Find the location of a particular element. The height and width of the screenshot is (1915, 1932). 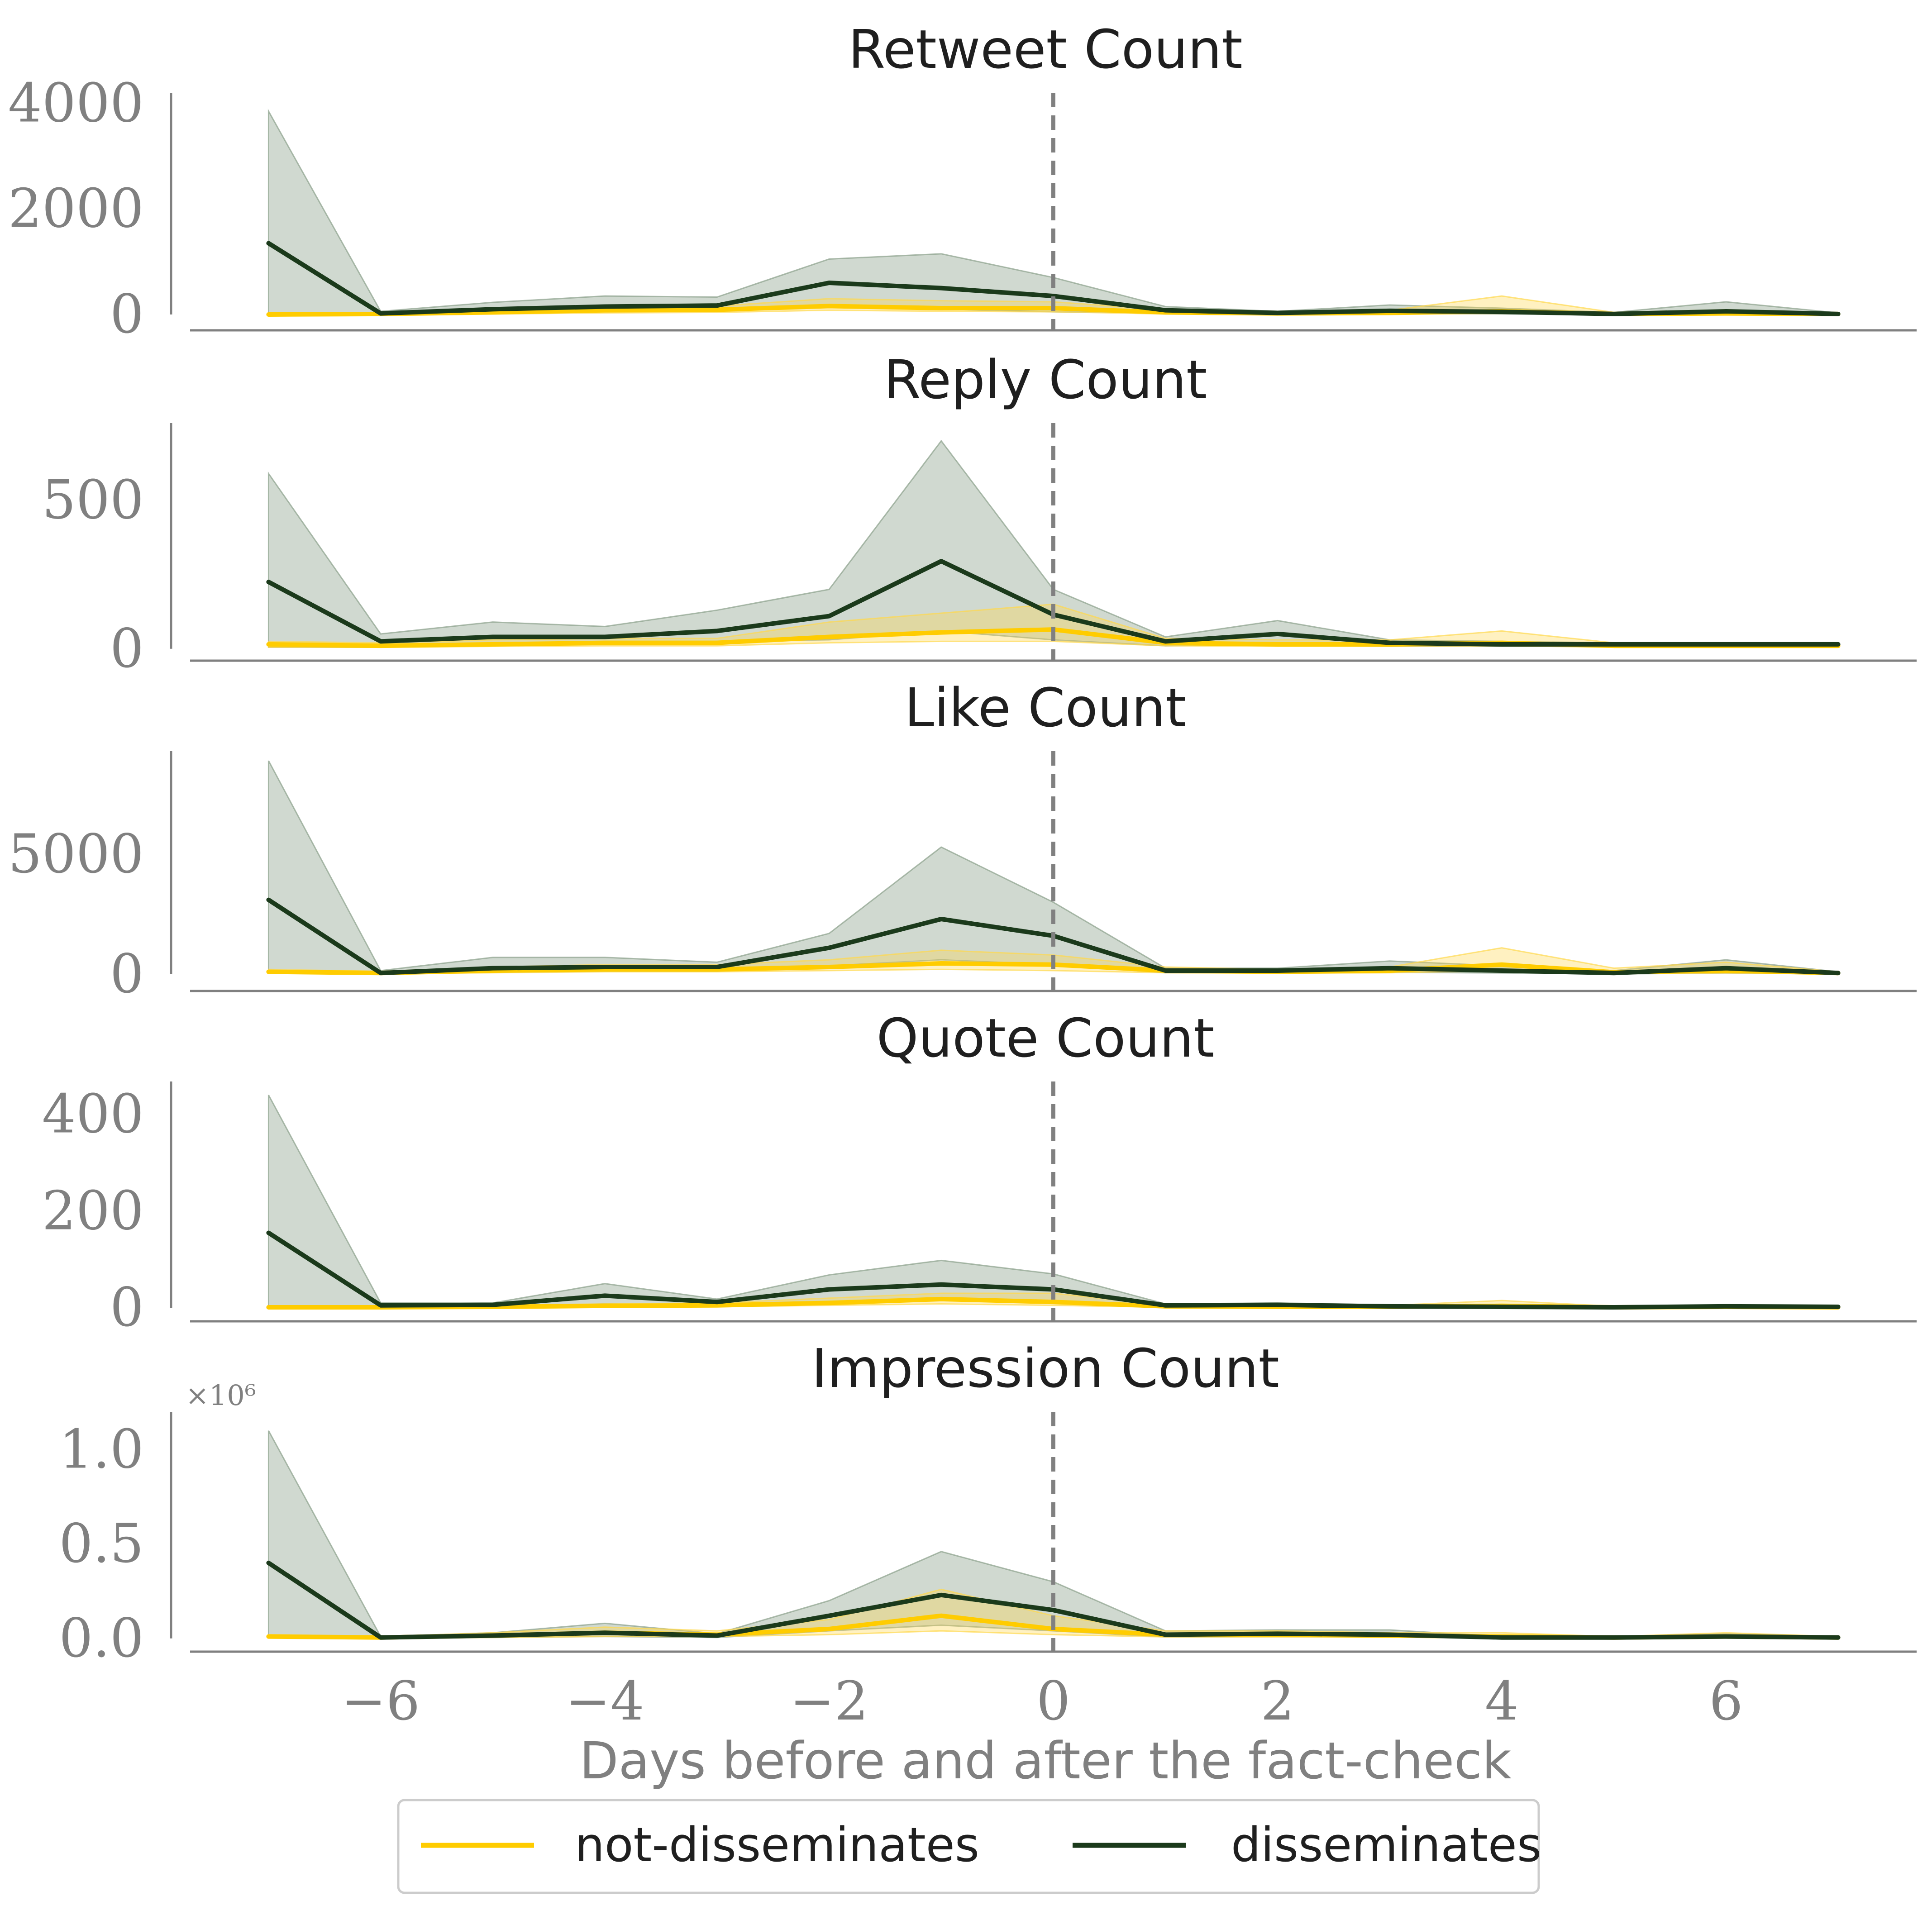

legend-frame is located at coordinates (969, 1847).